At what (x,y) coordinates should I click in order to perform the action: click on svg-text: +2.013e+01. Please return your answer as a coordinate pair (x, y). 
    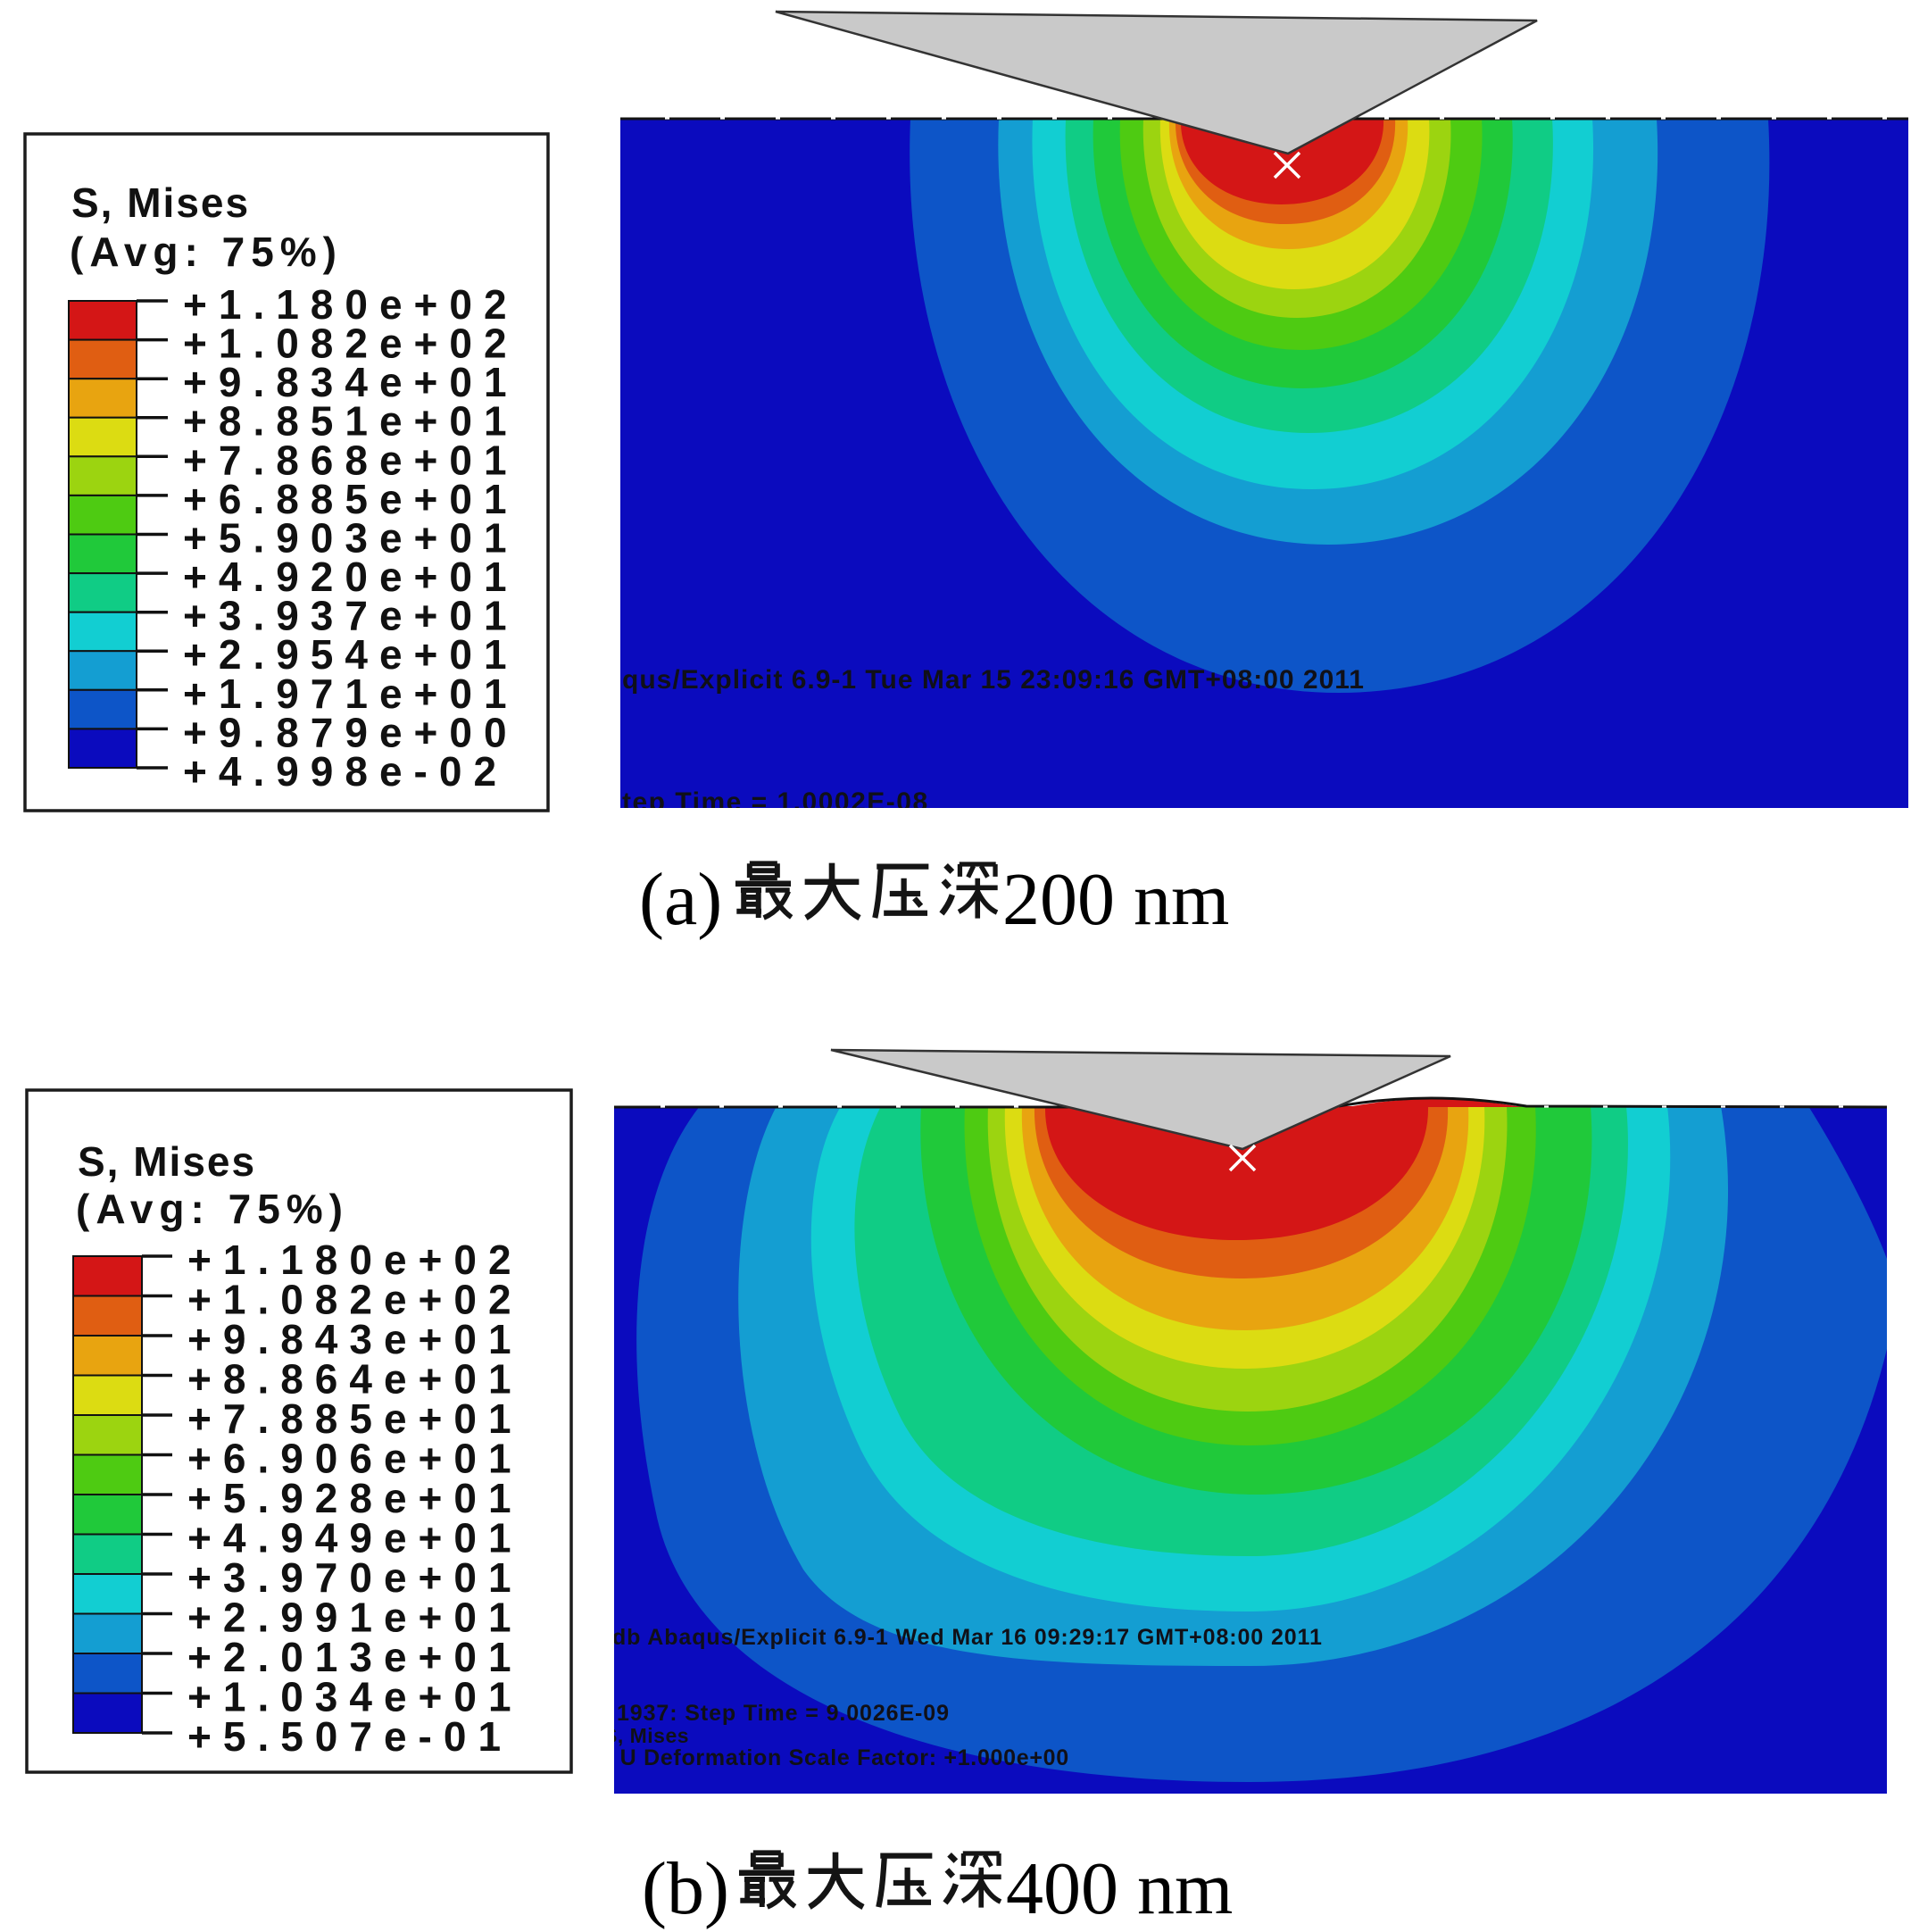
    Looking at the image, I should click on (355, 1657).